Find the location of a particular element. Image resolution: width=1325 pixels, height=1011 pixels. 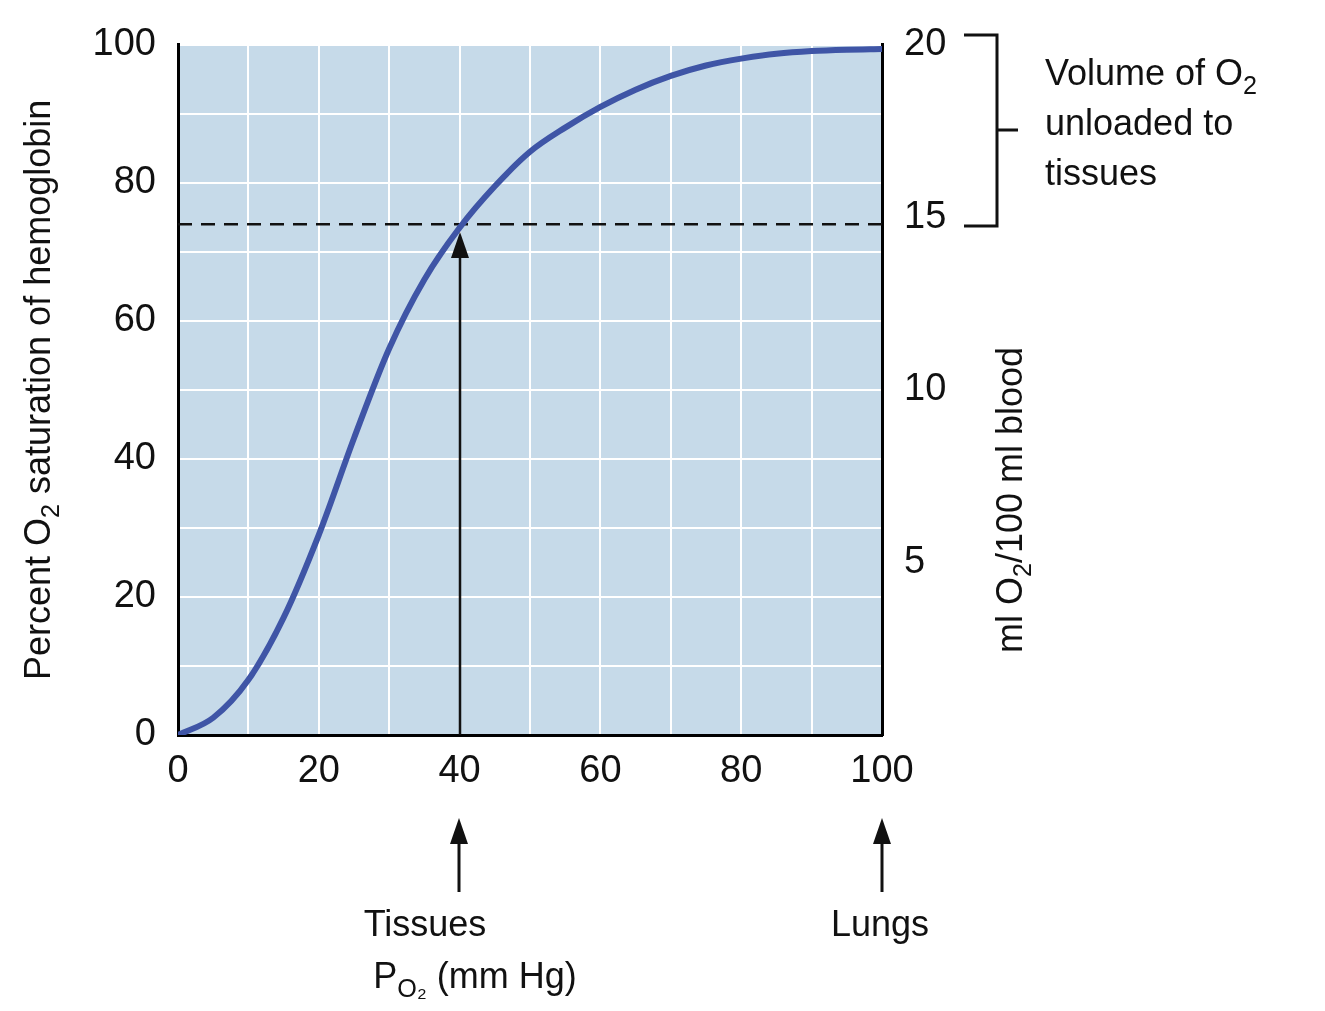

y2-tick-label: 5 is located at coordinates (915, 559).